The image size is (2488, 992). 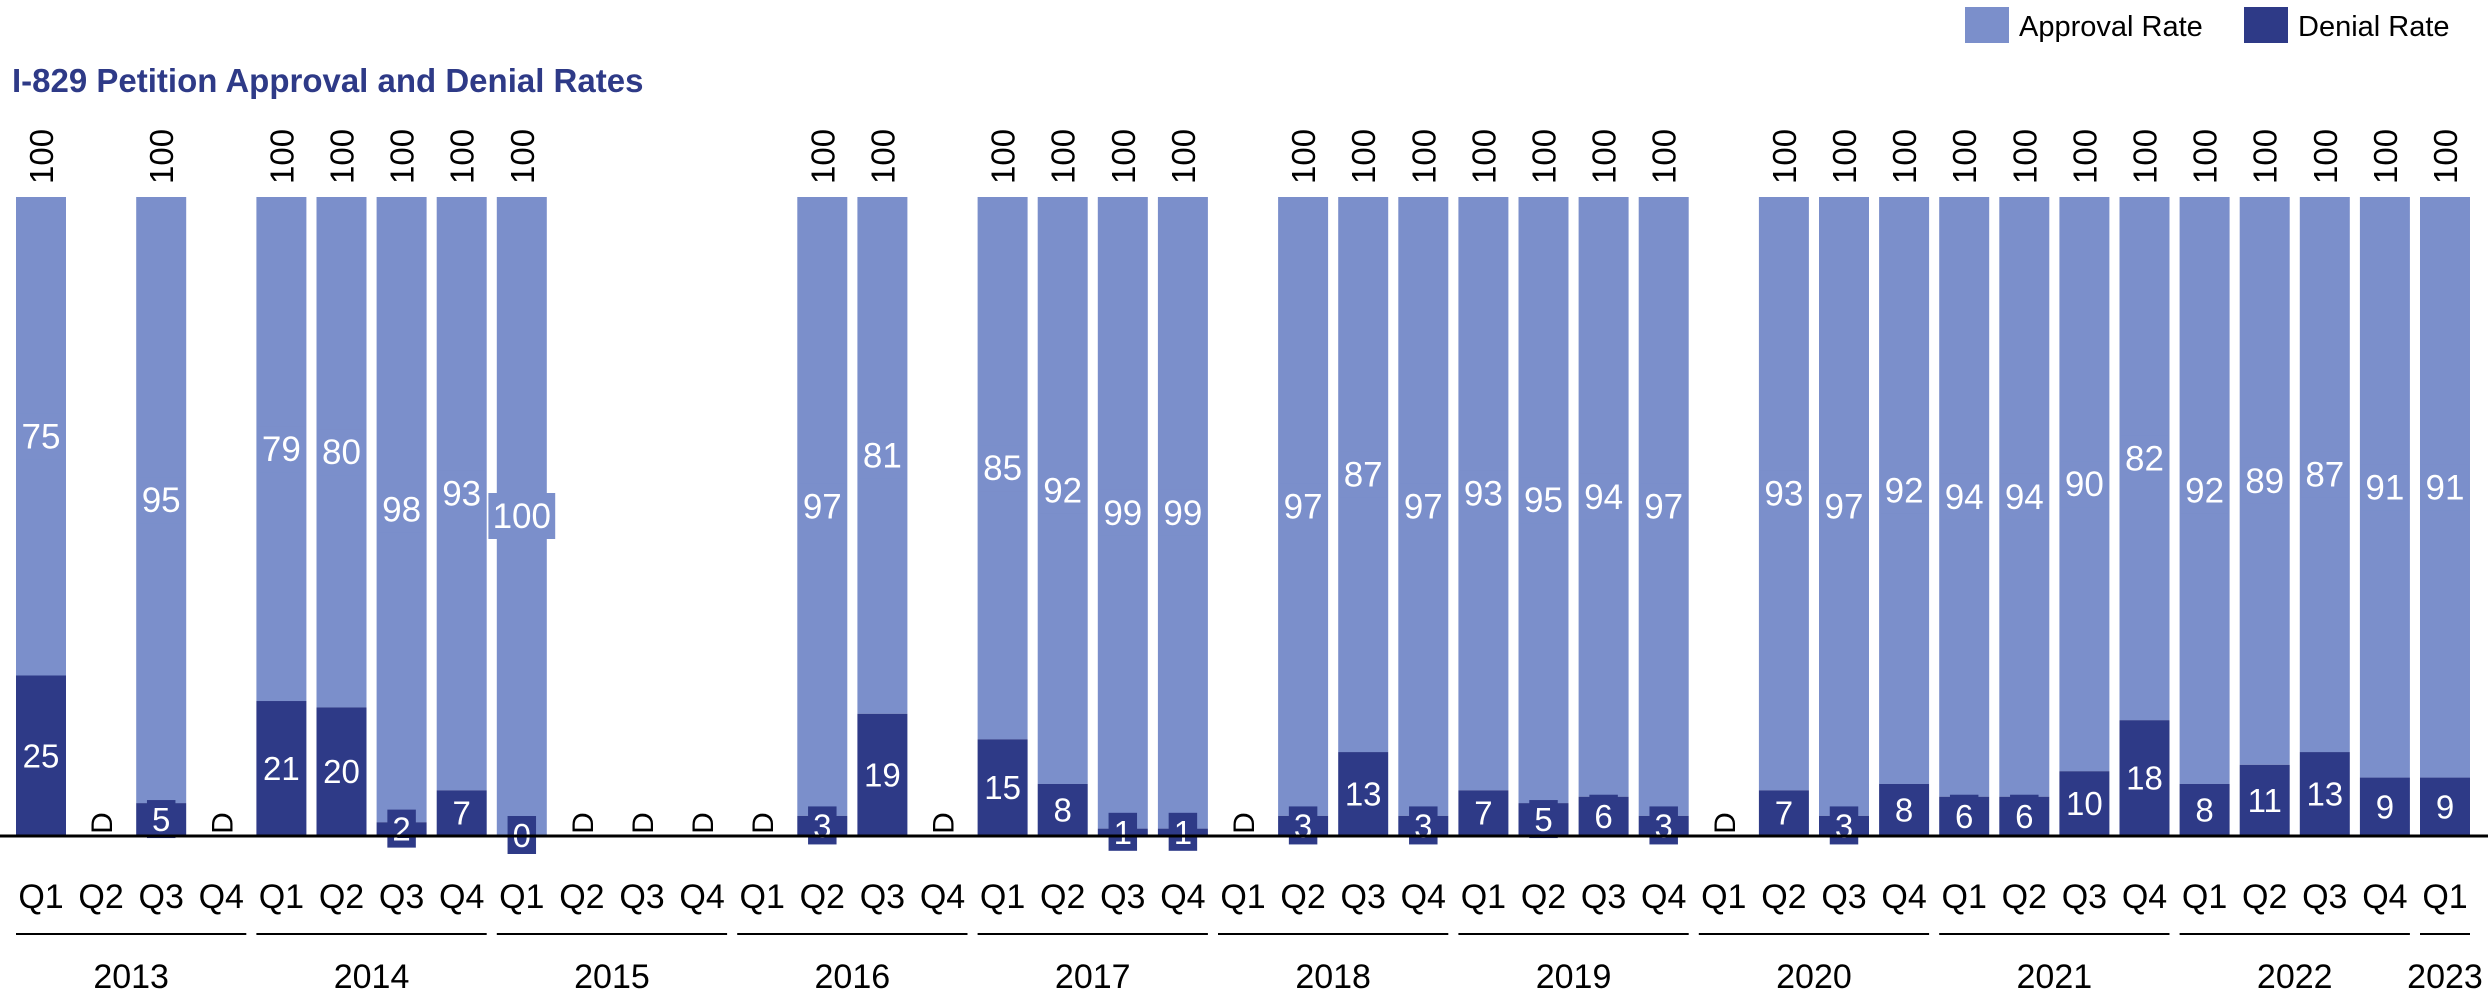 I want to click on denial-value-label: 7, so click(x=462, y=813).